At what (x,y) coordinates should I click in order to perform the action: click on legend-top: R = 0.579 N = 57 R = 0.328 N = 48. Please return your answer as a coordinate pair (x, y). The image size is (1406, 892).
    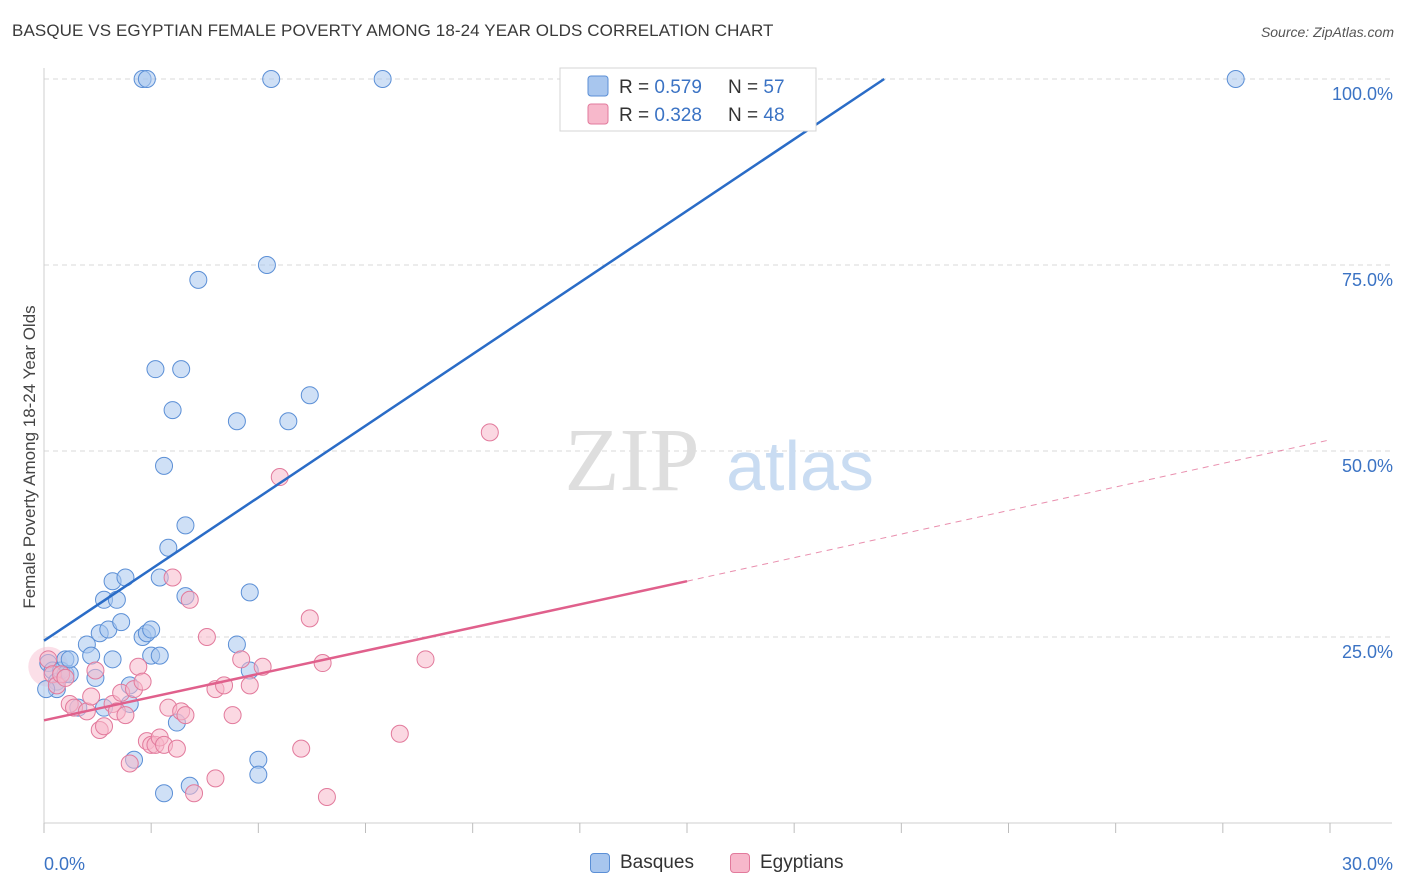
    Looking at the image, I should click on (688, 99).